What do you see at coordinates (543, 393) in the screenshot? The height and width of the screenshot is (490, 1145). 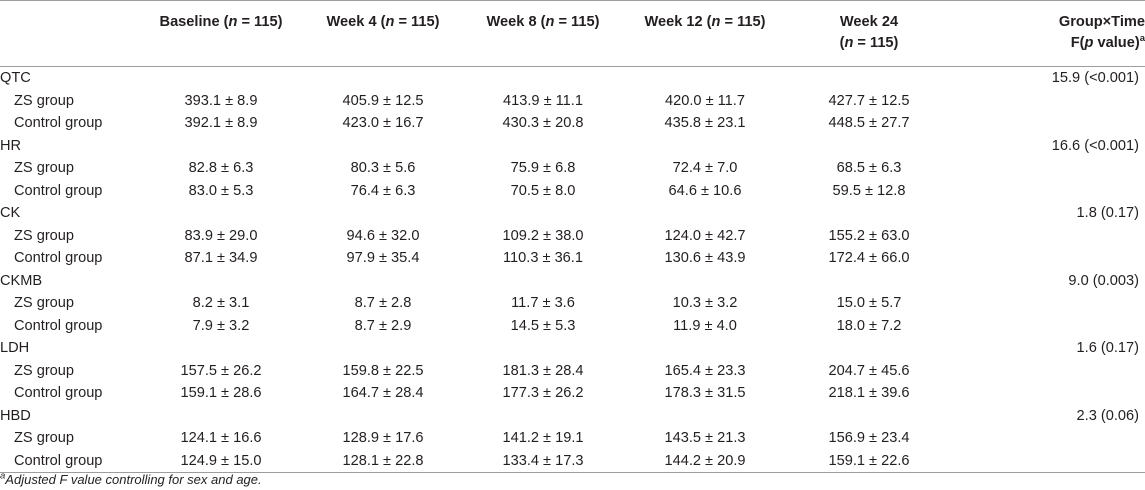 I see `value-cell: 177.3 ± 26.2` at bounding box center [543, 393].